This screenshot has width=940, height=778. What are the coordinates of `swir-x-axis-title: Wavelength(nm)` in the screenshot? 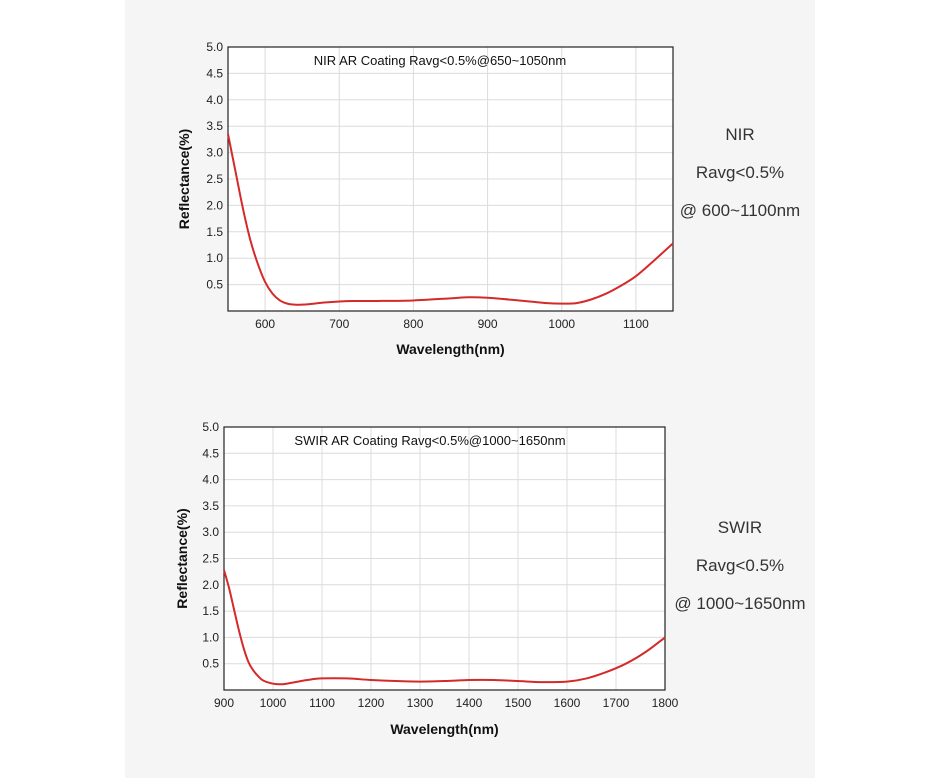 It's located at (444, 729).